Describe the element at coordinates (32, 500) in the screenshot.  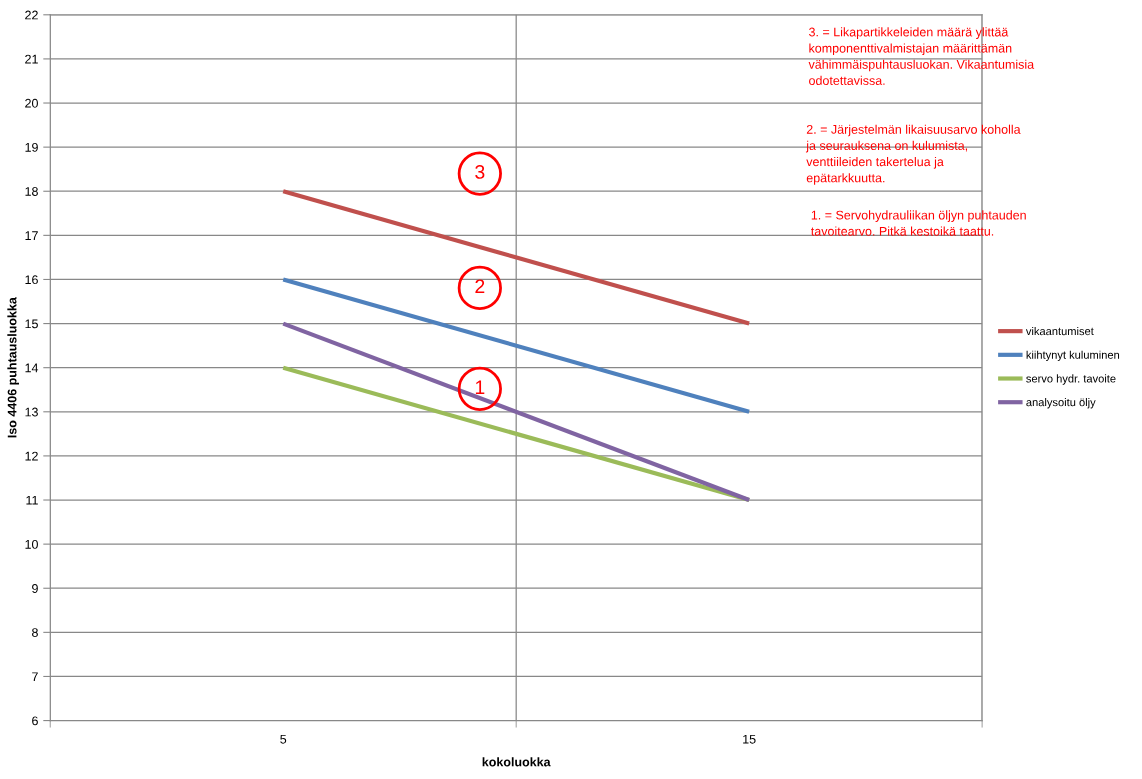
I see `y-tick-label: 11` at that location.